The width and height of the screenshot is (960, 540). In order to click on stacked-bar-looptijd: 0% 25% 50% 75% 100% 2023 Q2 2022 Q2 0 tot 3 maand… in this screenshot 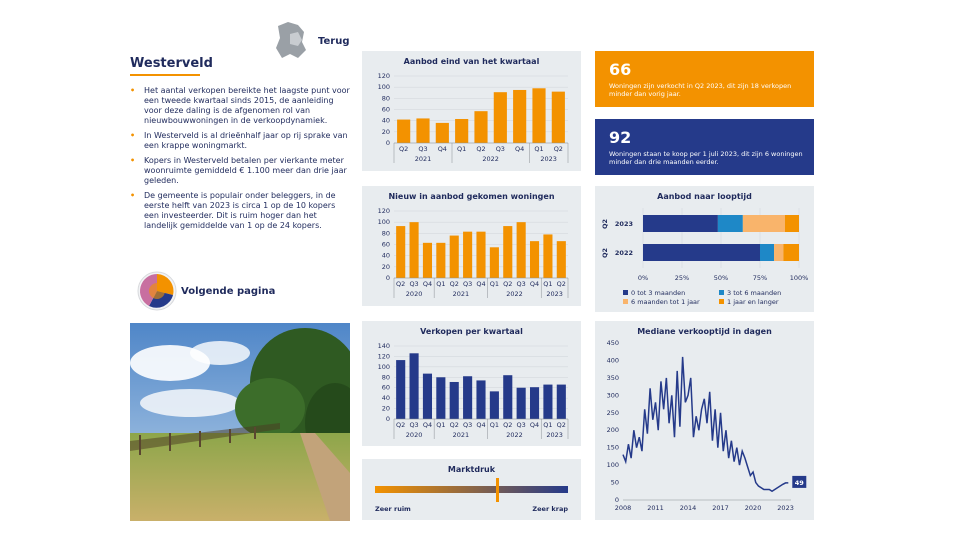, I will do `click(704, 257)`.